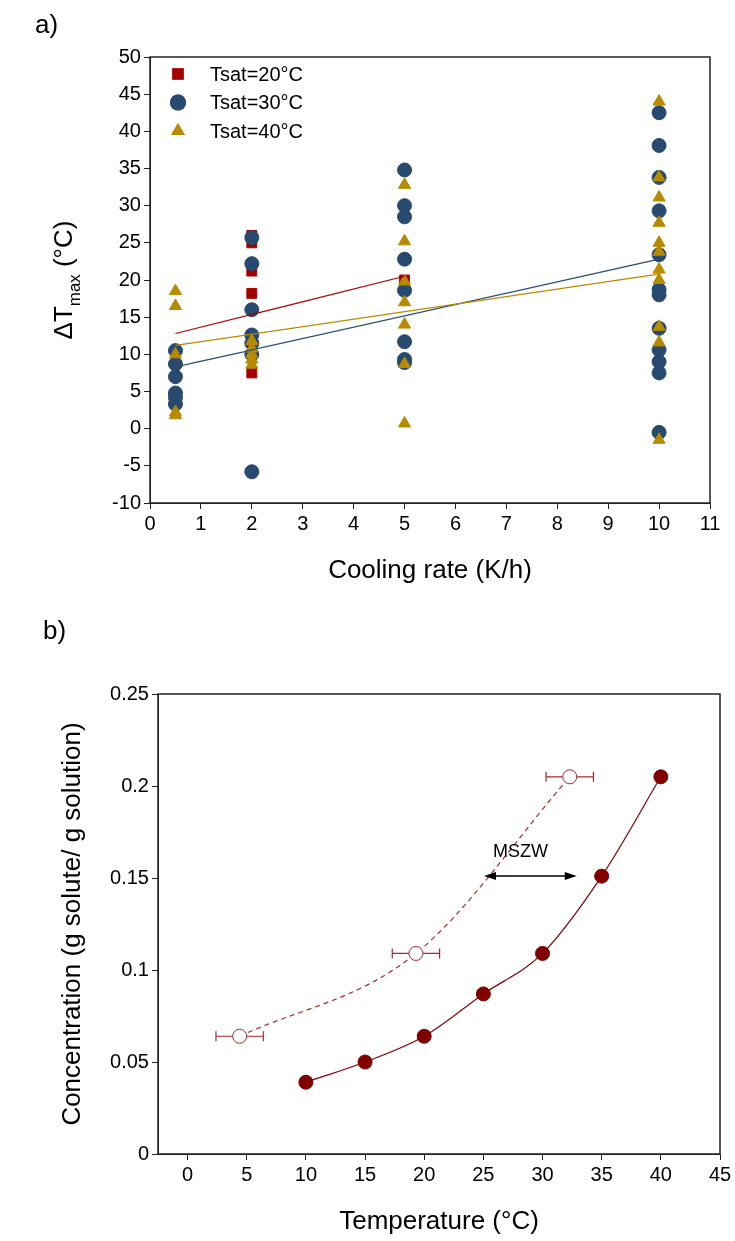 The image size is (735, 1241). Describe the element at coordinates (660, 1173) in the screenshot. I see `x-tick-label: 40` at that location.